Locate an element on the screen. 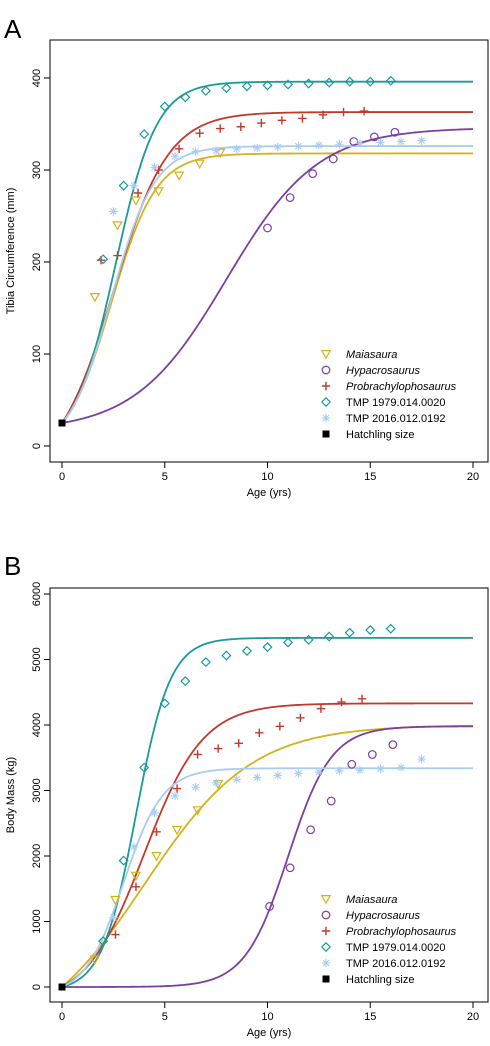 This screenshot has height=1046, width=490. data-point-s4-p7-shape is located at coordinates (257, 777).